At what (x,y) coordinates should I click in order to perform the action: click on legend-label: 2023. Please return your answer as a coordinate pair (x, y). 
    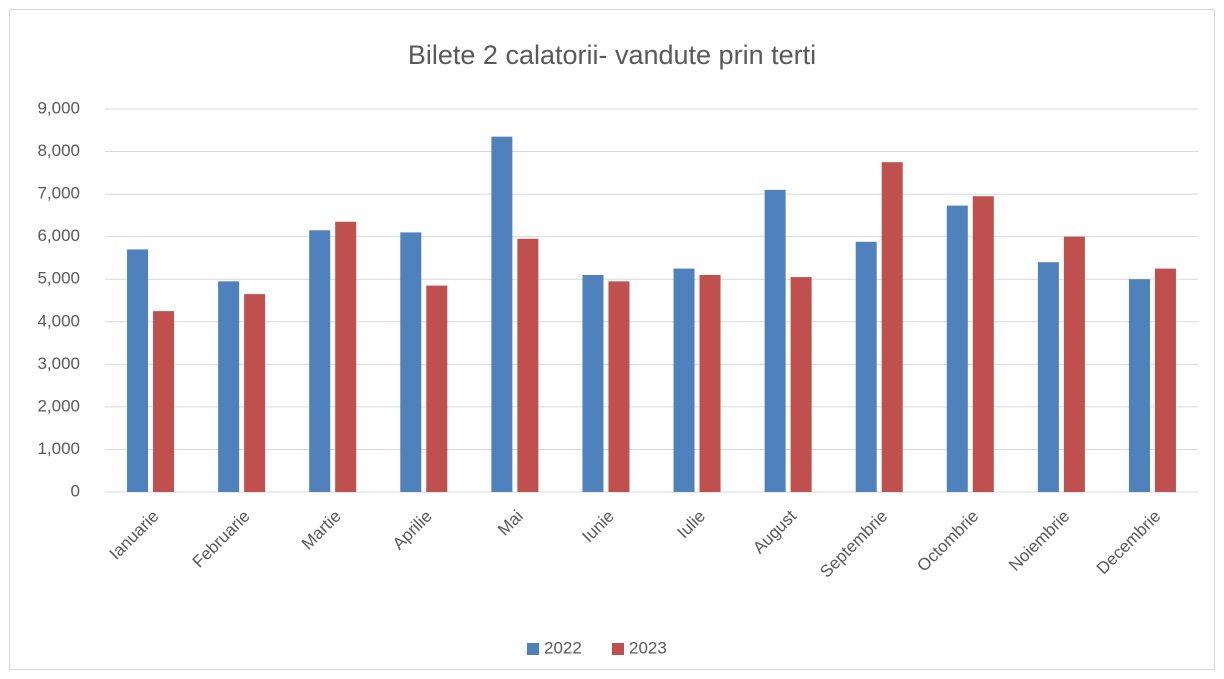
    Looking at the image, I should click on (648, 647).